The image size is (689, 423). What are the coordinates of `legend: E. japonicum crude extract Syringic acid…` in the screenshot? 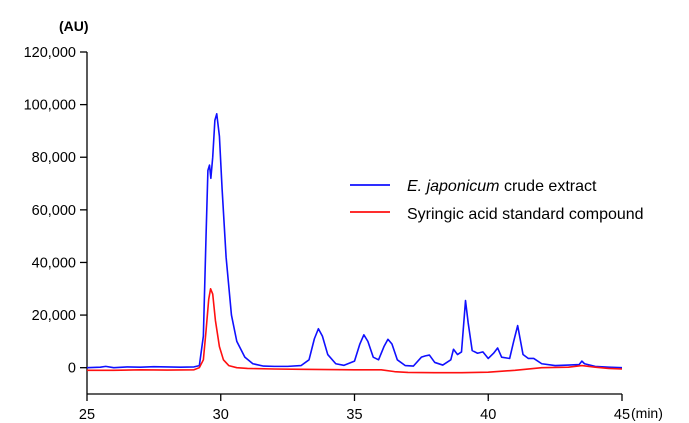 It's located at (497, 200).